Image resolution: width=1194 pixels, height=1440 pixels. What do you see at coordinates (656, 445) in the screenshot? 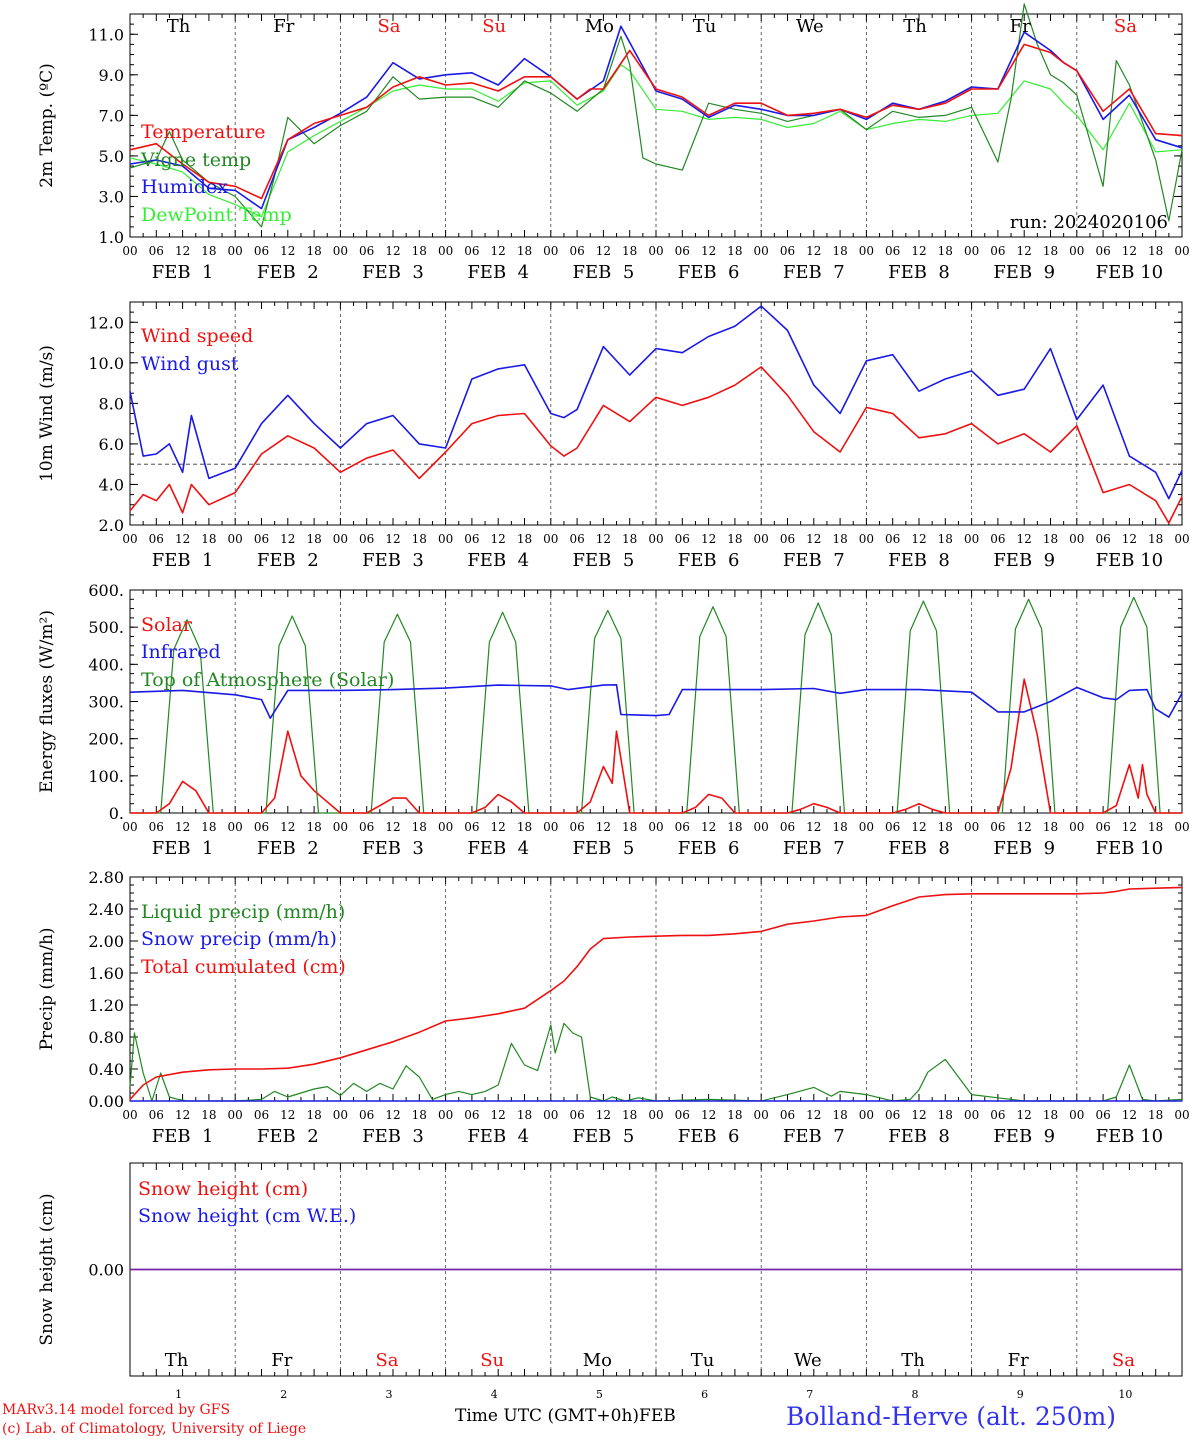
I see `series-line-wind-speed` at bounding box center [656, 445].